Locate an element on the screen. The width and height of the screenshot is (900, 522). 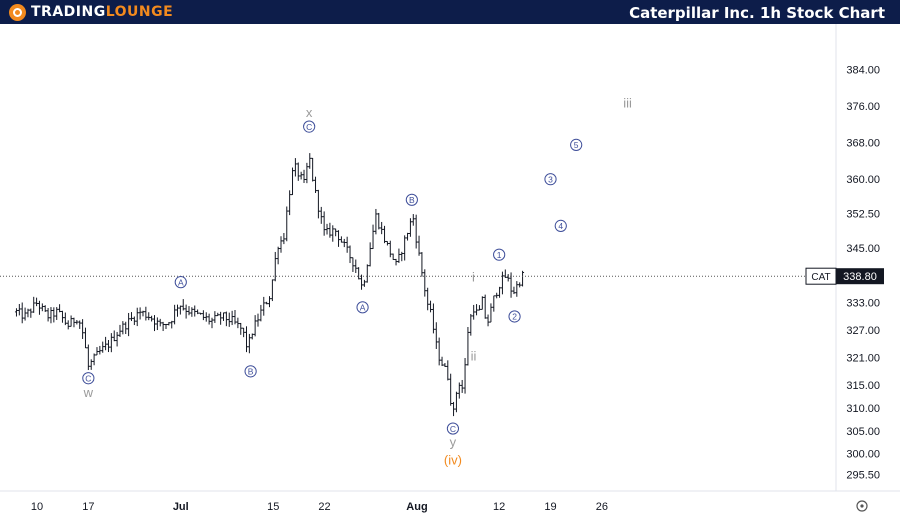
time-tick-label: 10 is located at coordinates (37, 507).